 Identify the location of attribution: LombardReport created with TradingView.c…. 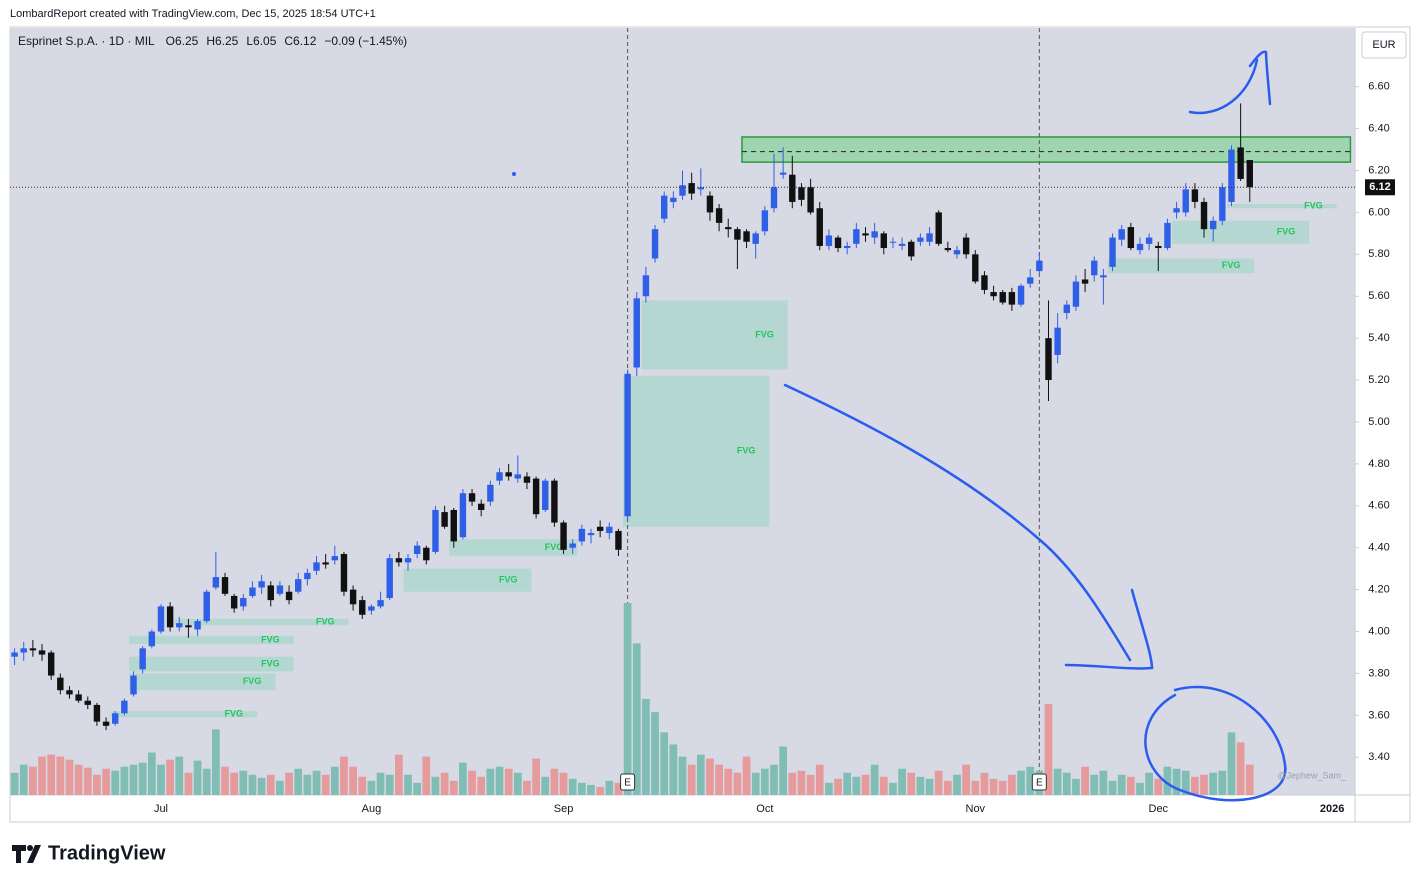
(193, 14).